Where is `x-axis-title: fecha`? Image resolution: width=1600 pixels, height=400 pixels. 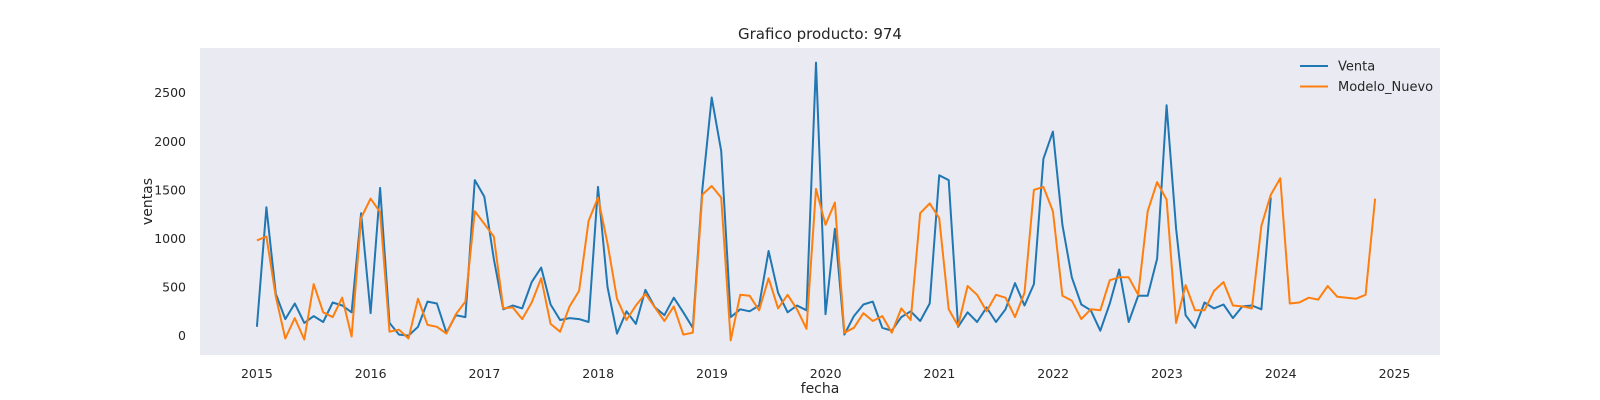 x-axis-title: fecha is located at coordinates (820, 389).